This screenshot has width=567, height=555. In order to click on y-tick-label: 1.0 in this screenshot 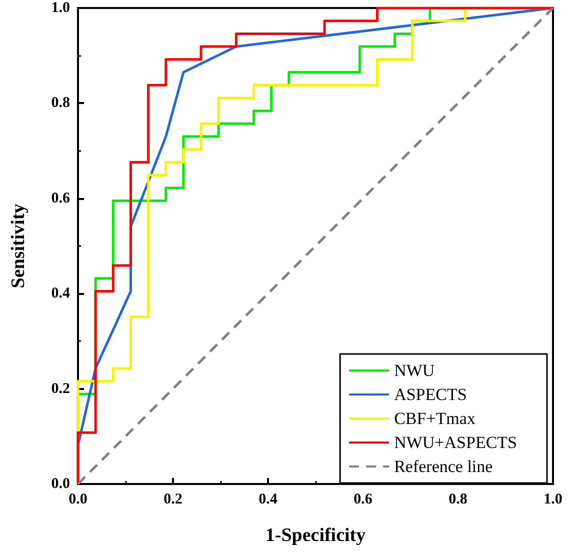, I will do `click(60, 8)`.